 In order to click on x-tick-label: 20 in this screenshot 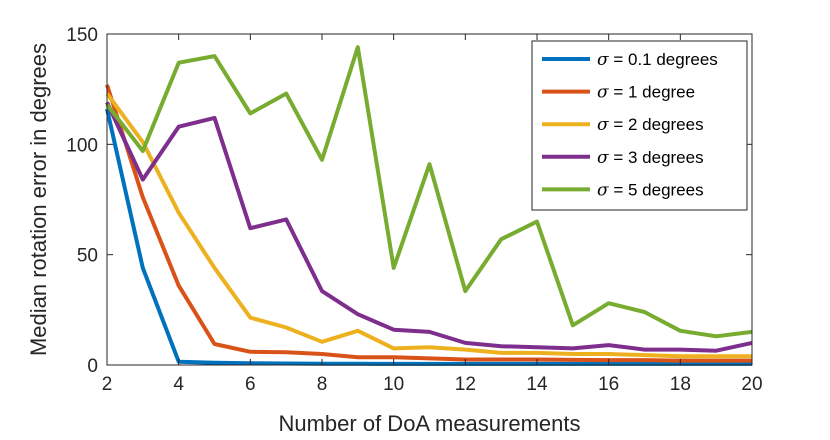, I will do `click(751, 384)`.